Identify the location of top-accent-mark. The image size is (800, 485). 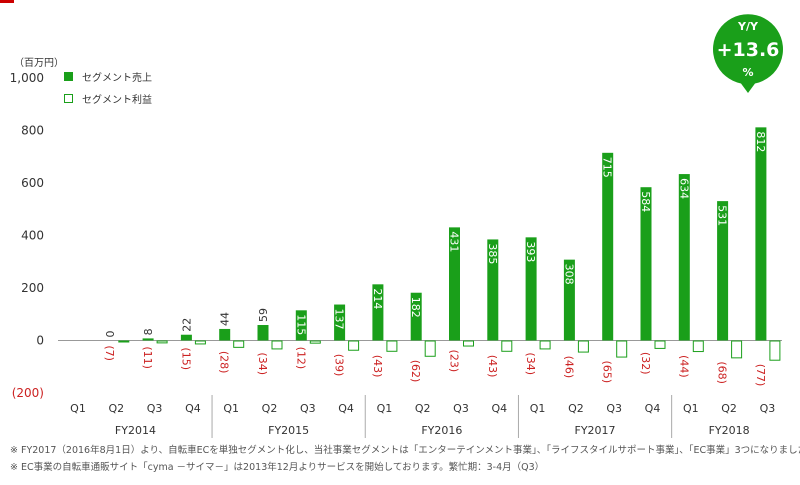
(7, 1).